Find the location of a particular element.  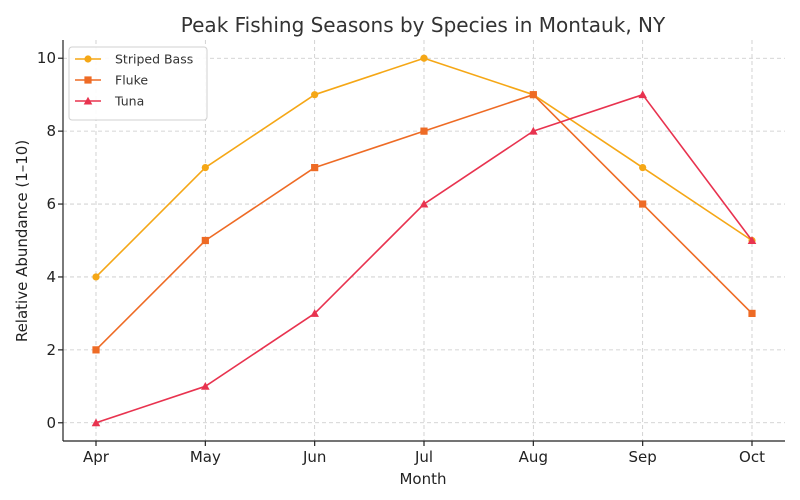

y-tick-label: 10 is located at coordinates (46, 58).